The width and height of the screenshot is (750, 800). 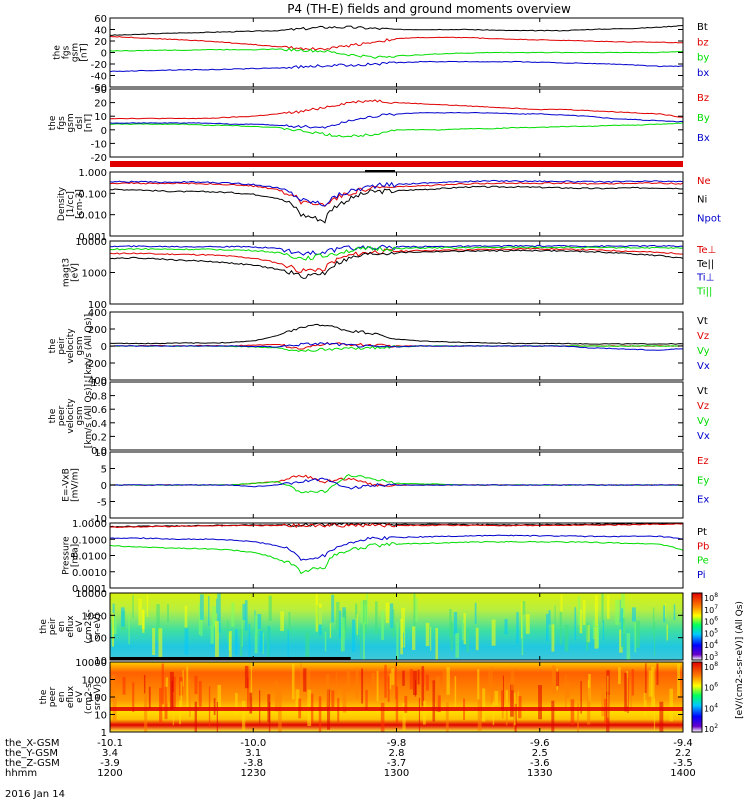 I want to click on y-label-line: [1/cc], so click(x=71, y=204).